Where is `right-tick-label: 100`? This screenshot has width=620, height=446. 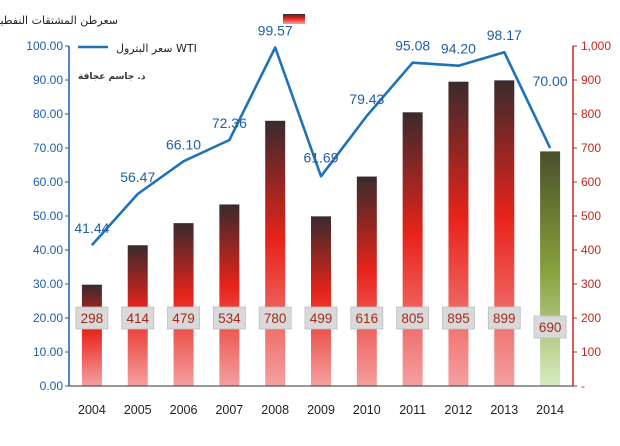 right-tick-label: 100 is located at coordinates (591, 352).